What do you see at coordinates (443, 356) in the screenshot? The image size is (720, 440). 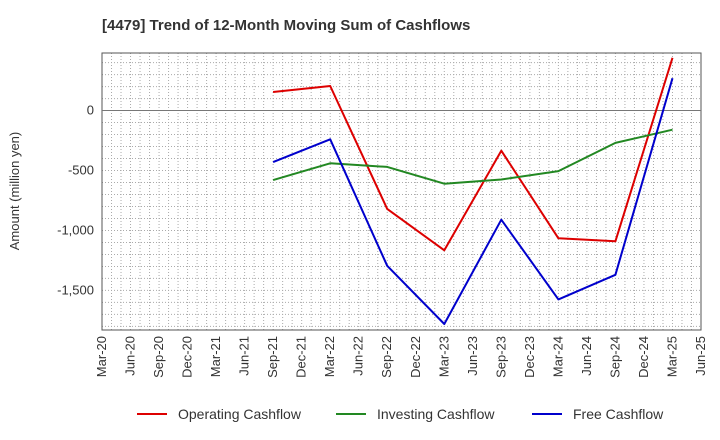 I see `x-tick-label: Mar-23` at bounding box center [443, 356].